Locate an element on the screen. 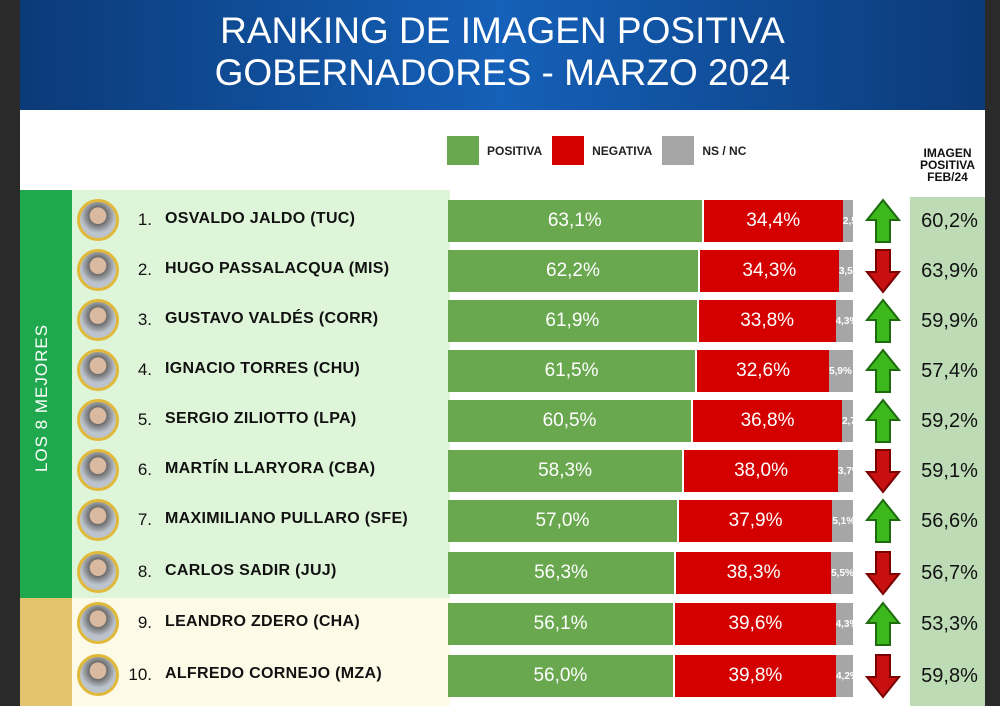  bar-negativa: 38,0% is located at coordinates (761, 471).